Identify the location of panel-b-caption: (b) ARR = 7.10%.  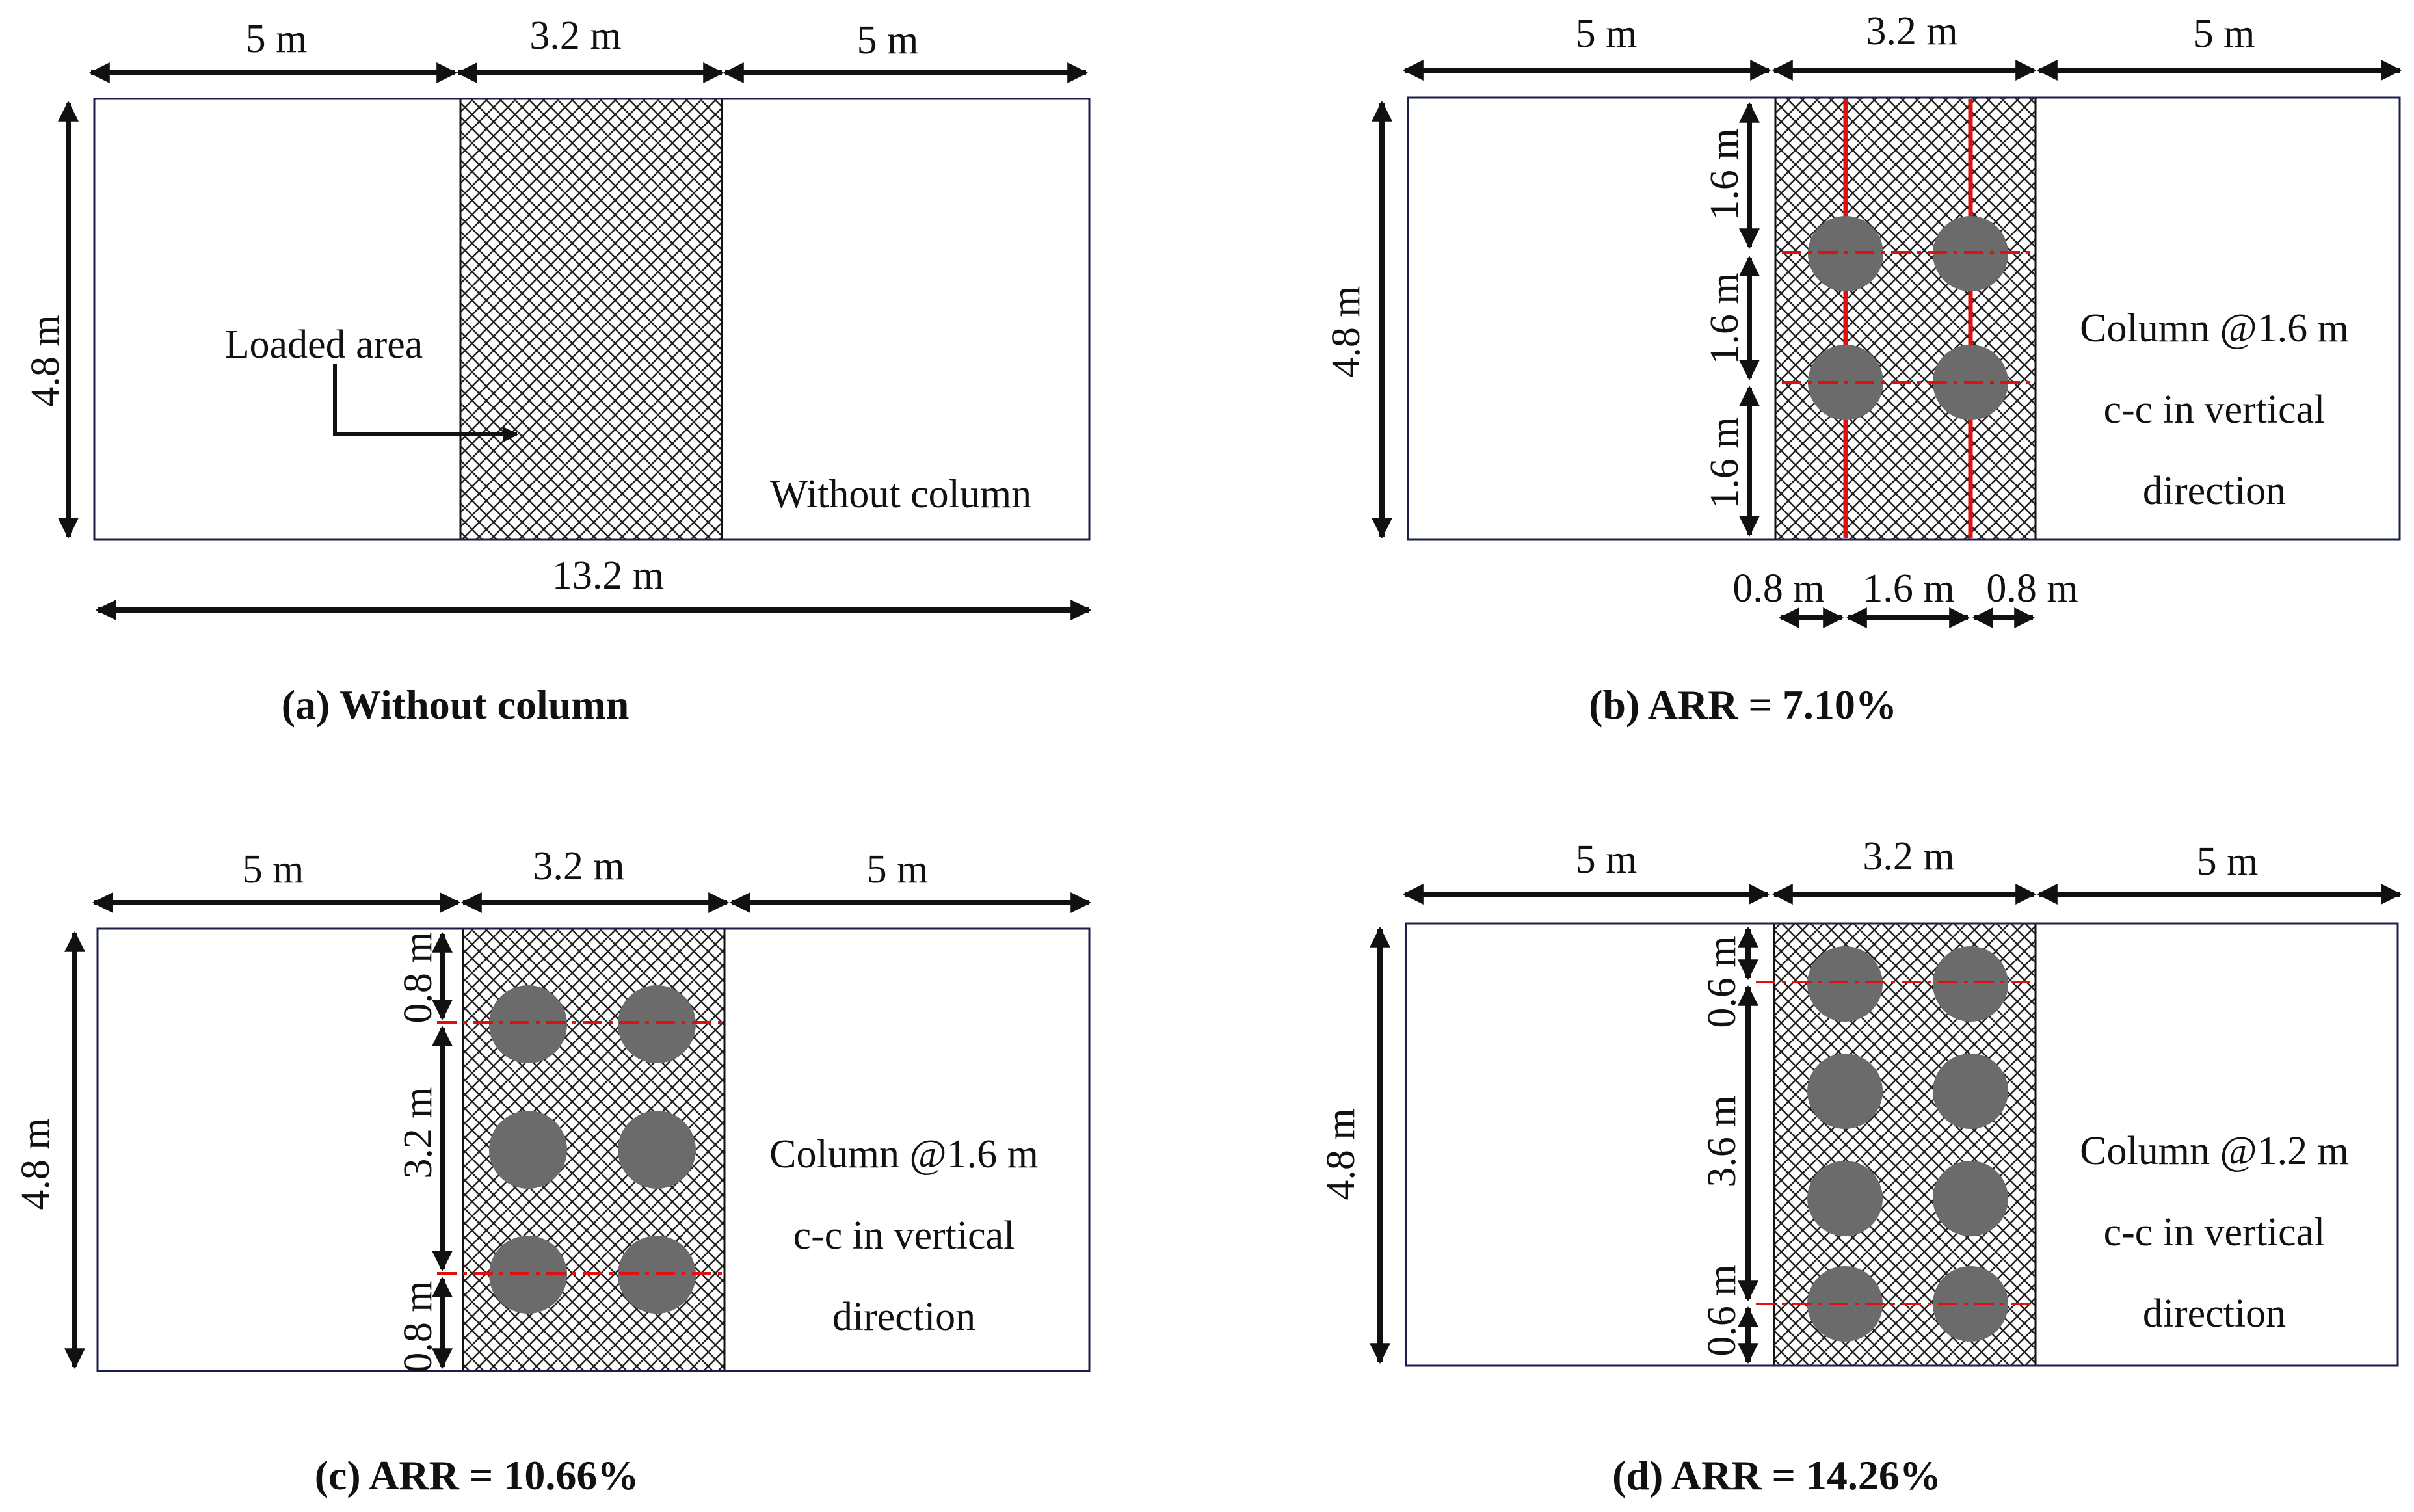
(1743, 705).